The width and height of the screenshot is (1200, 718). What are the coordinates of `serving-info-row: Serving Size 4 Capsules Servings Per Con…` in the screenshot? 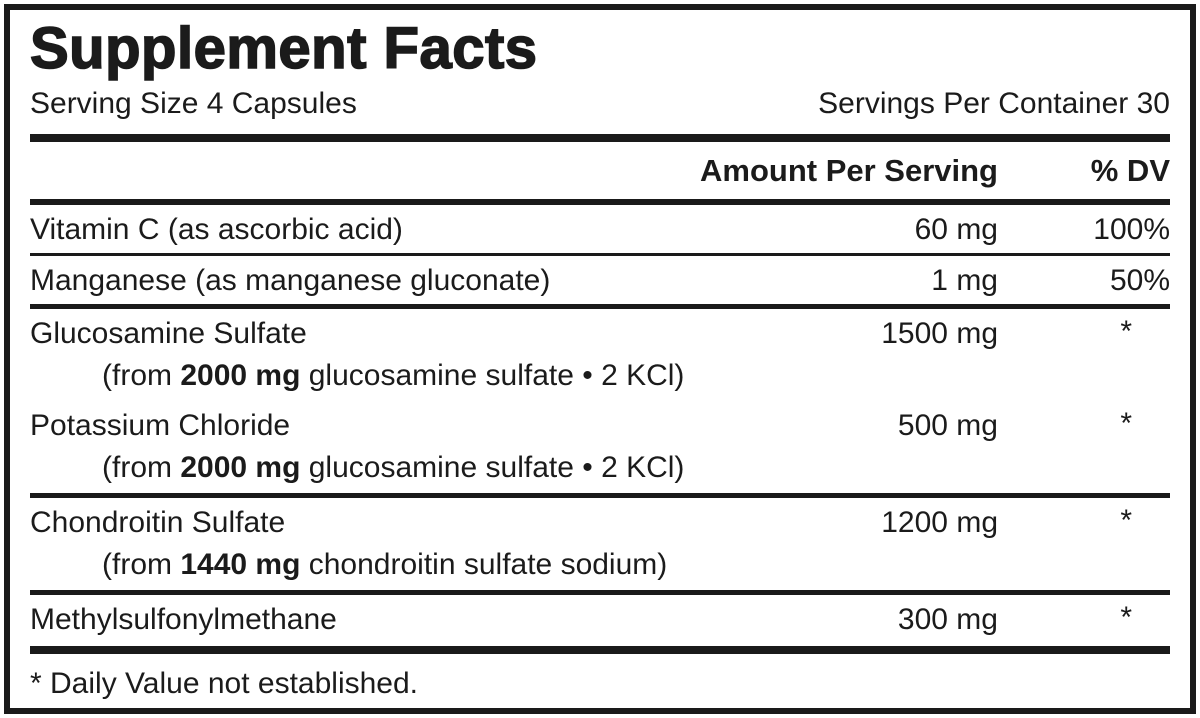 It's located at (600, 104).